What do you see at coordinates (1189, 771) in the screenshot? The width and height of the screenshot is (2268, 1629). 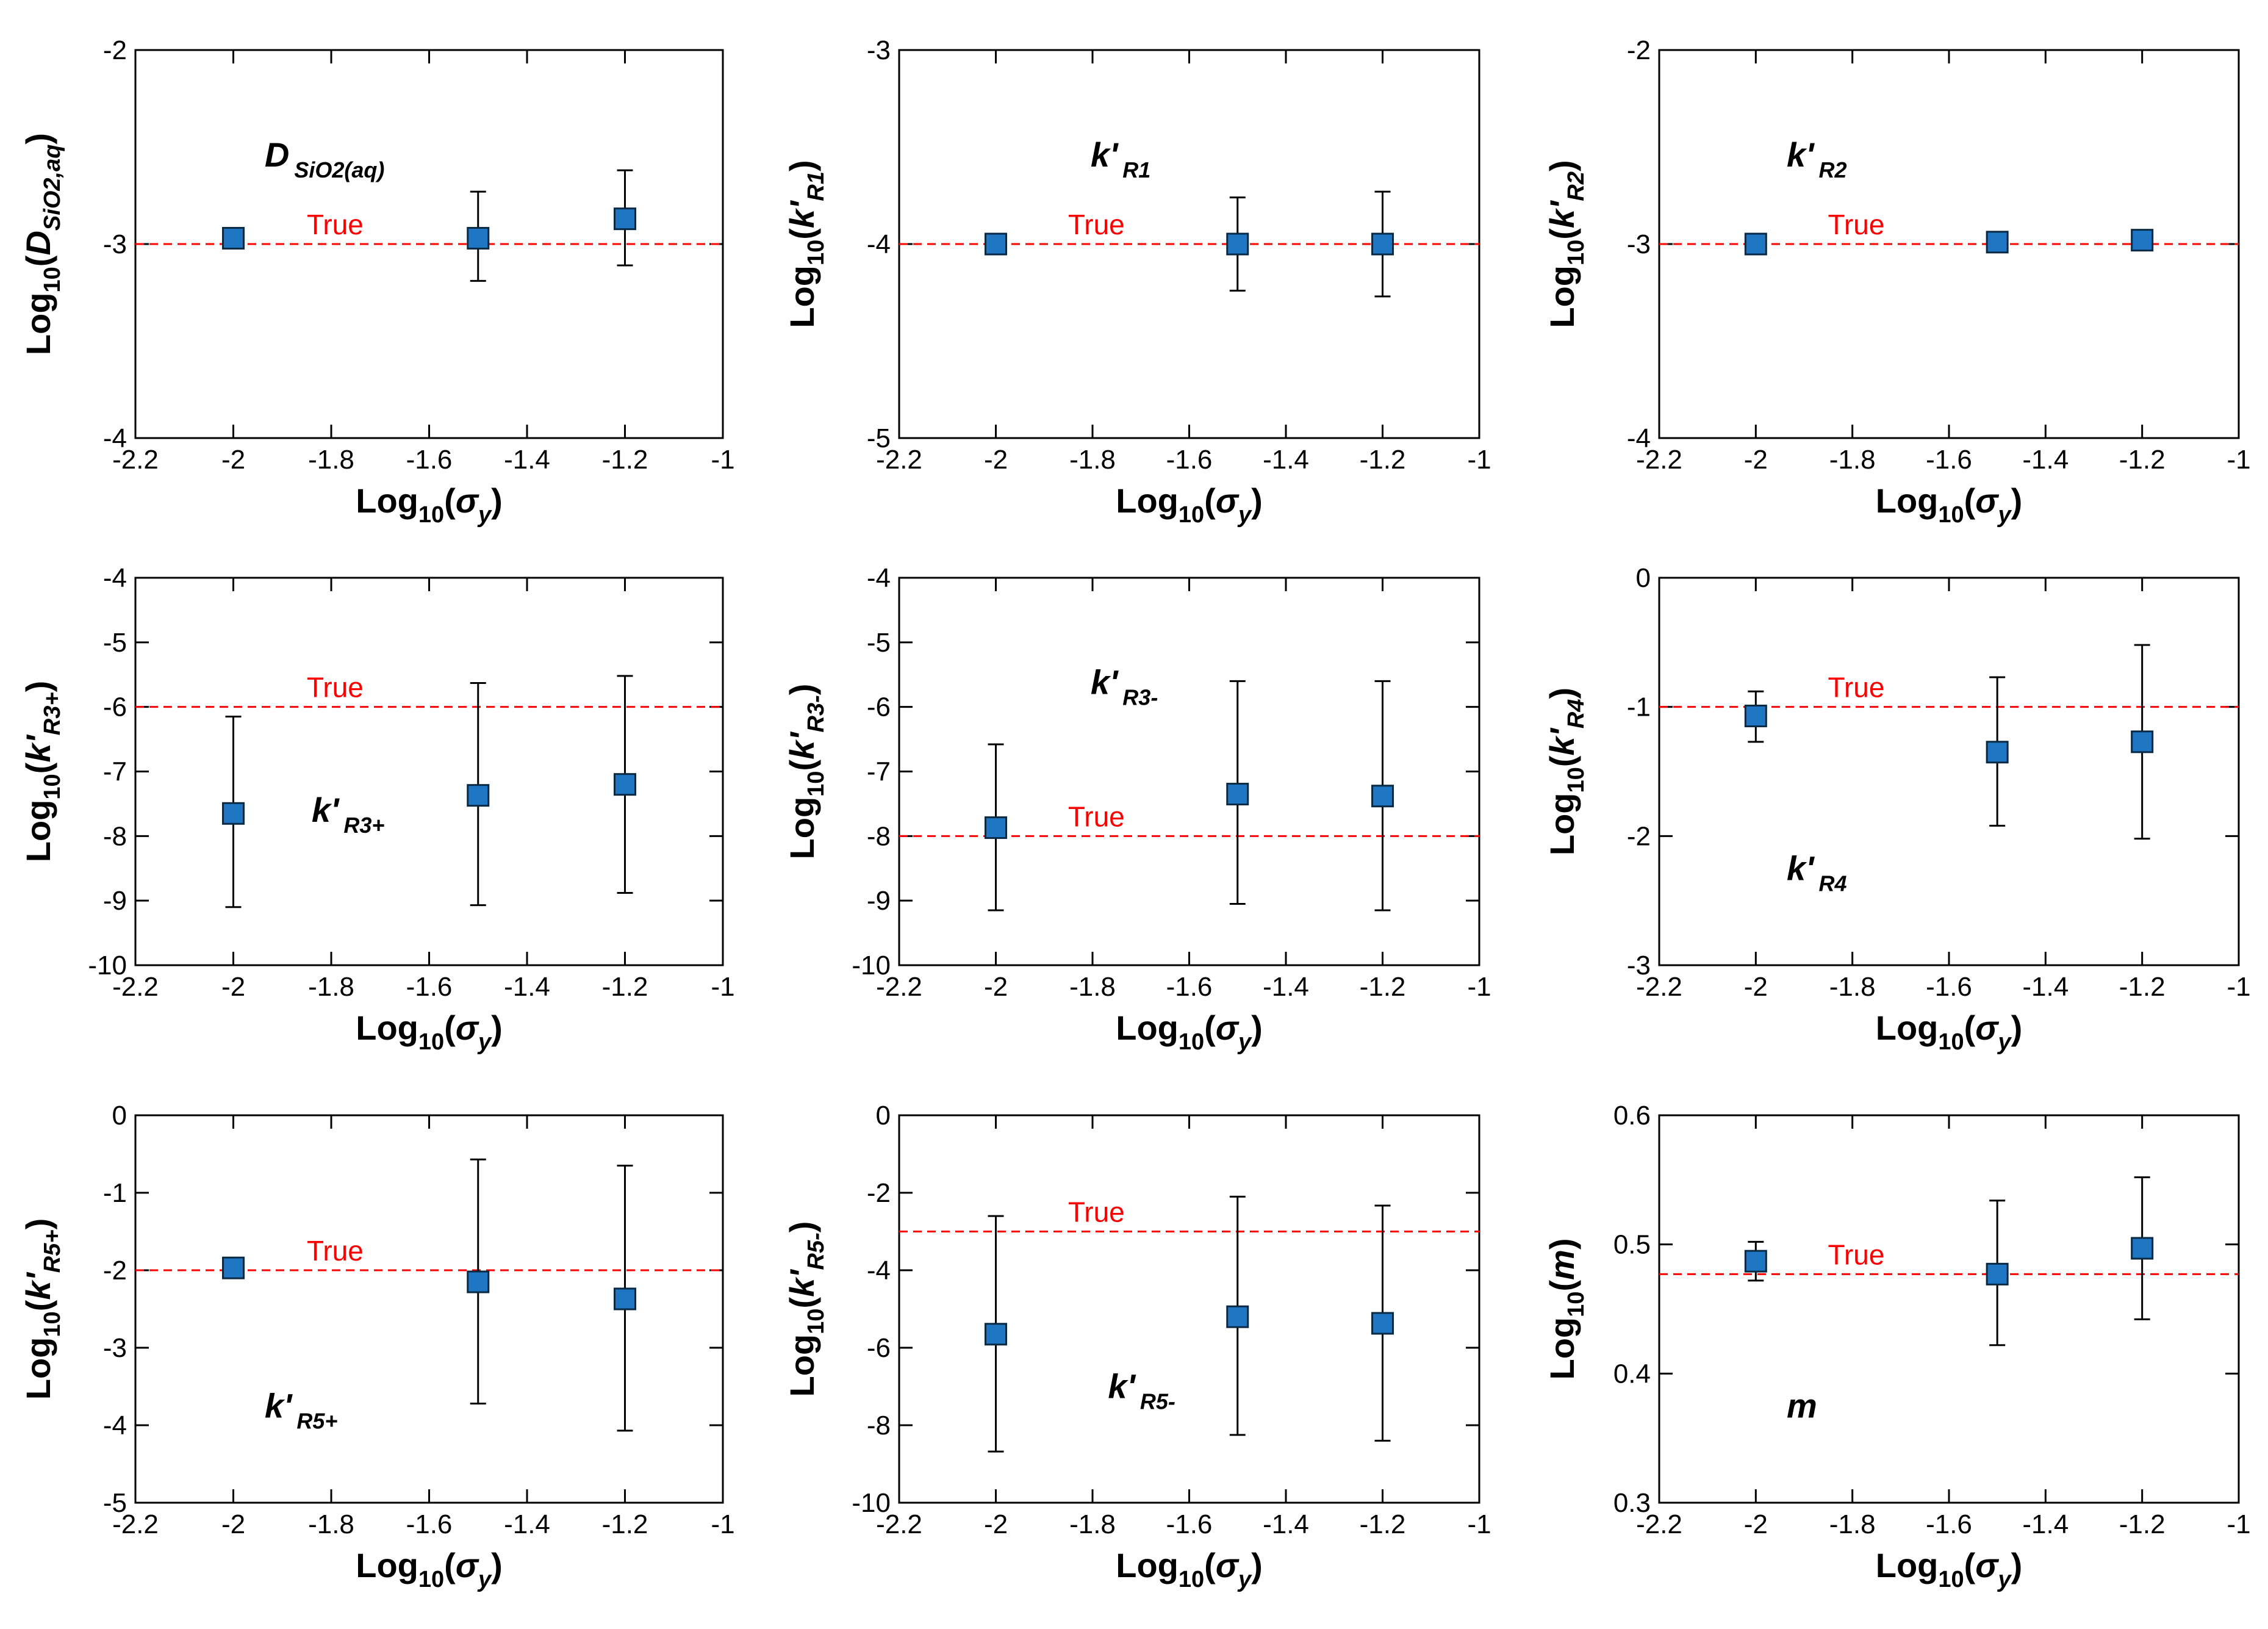 I see `plot-5-frame` at bounding box center [1189, 771].